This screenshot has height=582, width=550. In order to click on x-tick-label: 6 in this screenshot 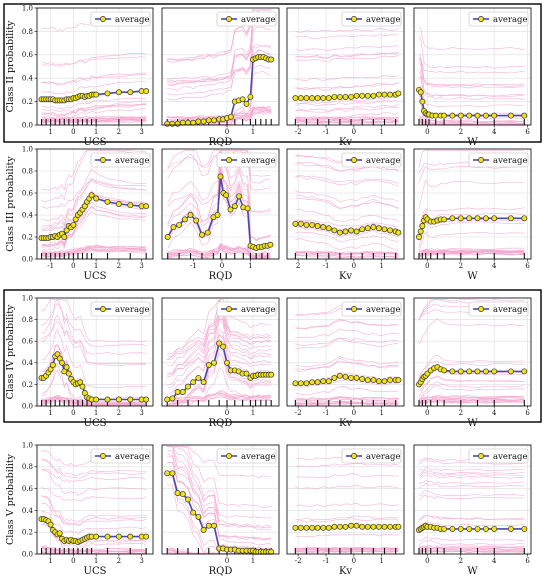, I will do `click(527, 132)`.